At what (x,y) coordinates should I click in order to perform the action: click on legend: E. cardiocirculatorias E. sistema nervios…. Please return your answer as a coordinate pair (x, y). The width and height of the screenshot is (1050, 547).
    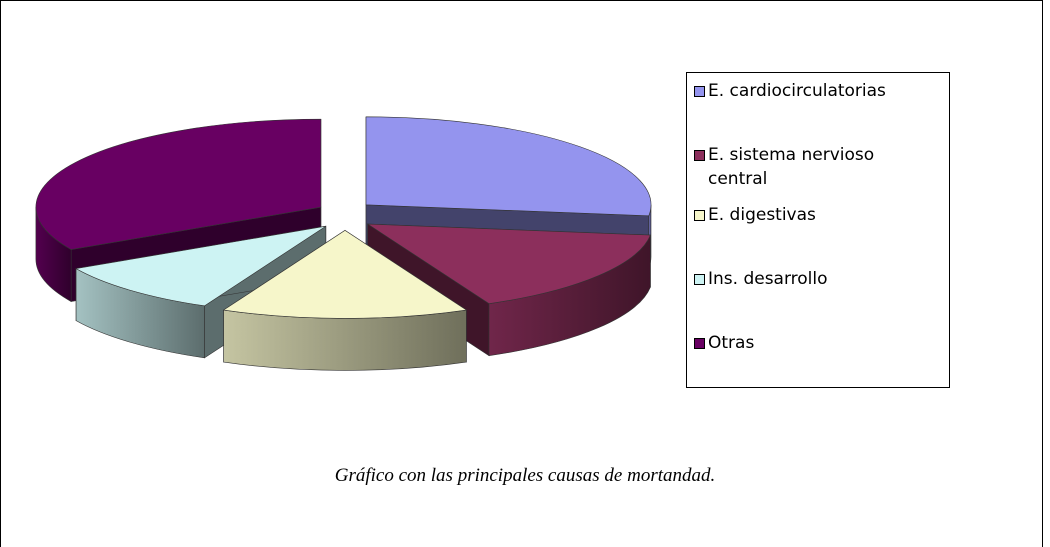
    Looking at the image, I should click on (818, 230).